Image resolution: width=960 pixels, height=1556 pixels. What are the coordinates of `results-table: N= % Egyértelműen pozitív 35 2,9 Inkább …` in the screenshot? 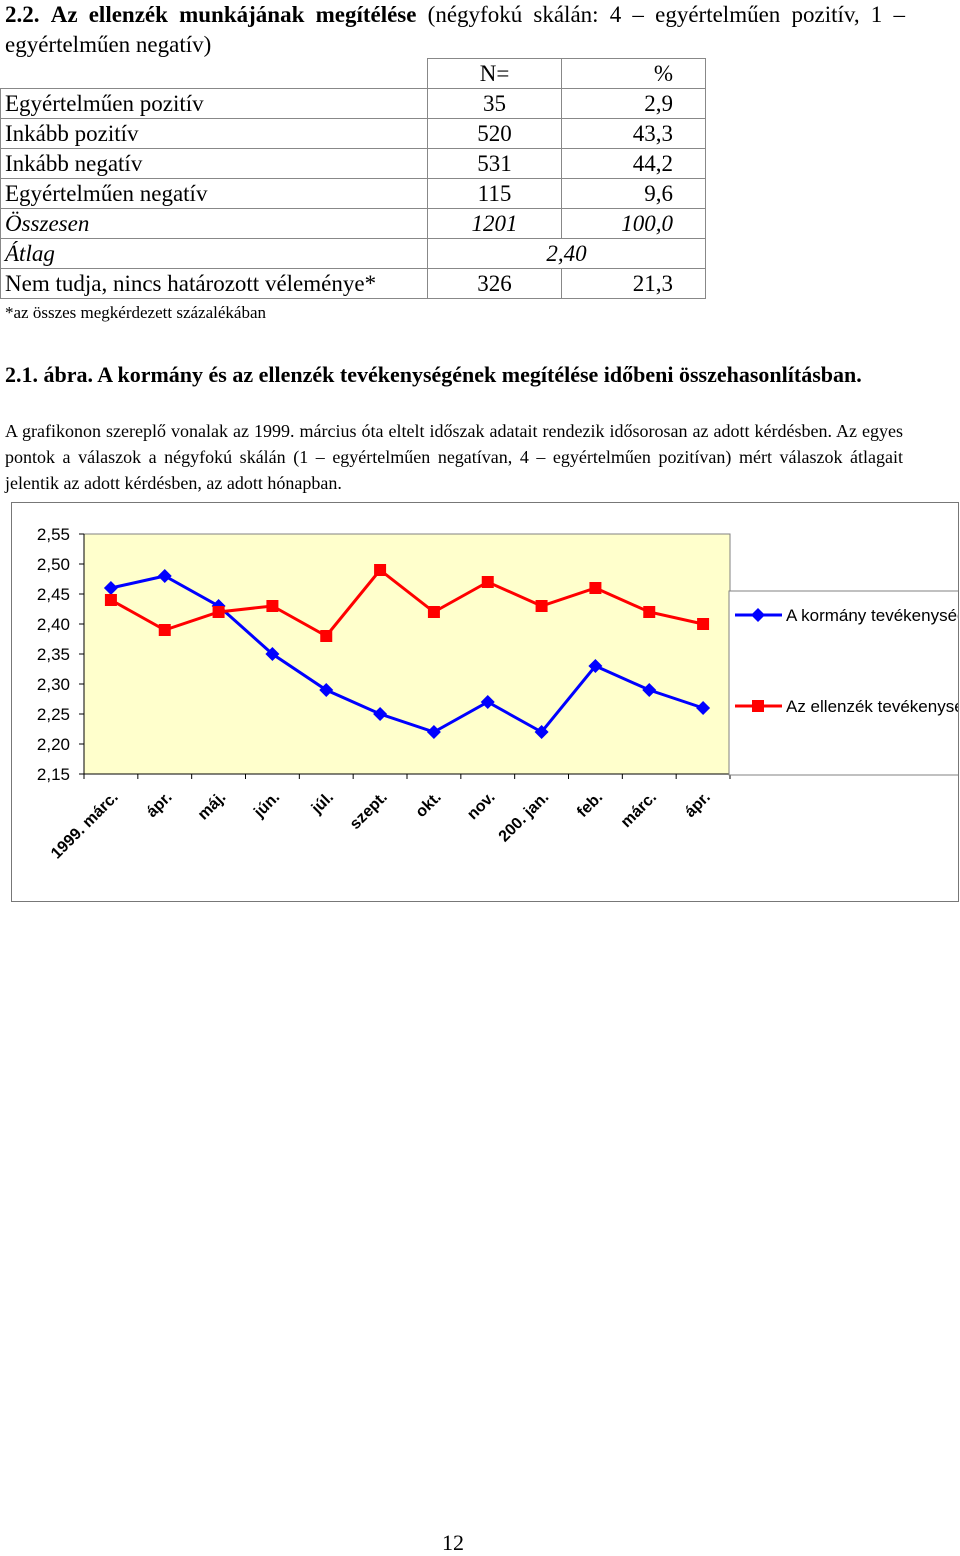 It's located at (353, 178).